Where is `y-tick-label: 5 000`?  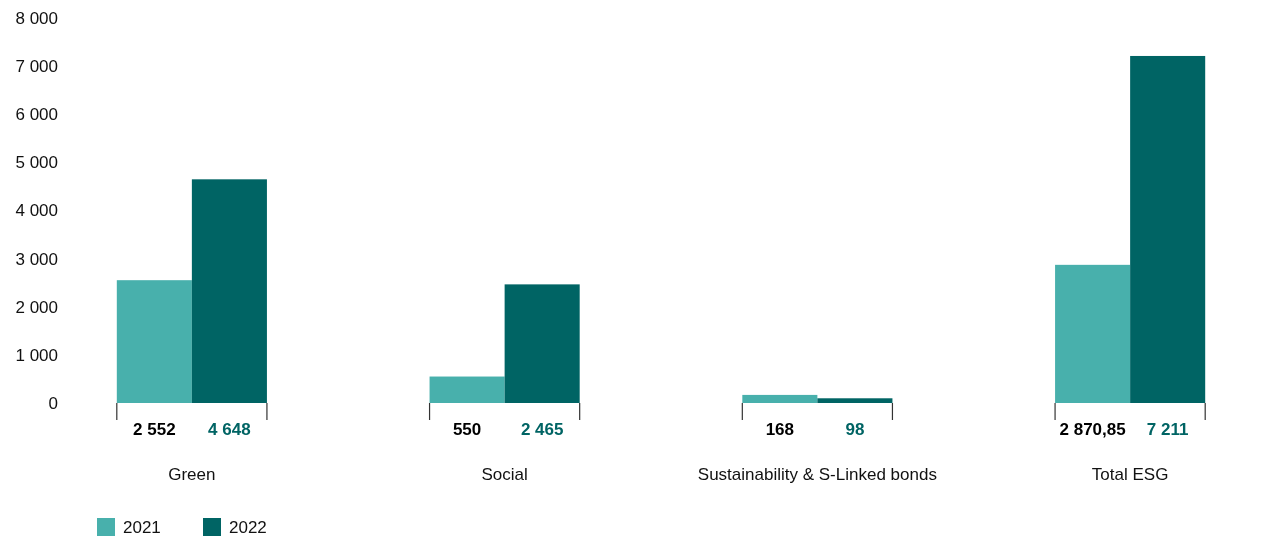 y-tick-label: 5 000 is located at coordinates (36, 163).